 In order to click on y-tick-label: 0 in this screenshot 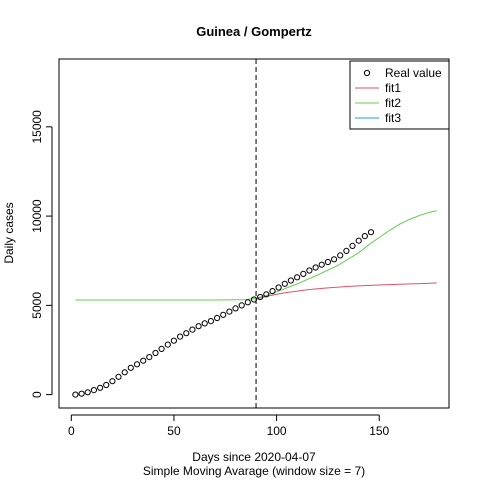, I will do `click(37, 394)`.